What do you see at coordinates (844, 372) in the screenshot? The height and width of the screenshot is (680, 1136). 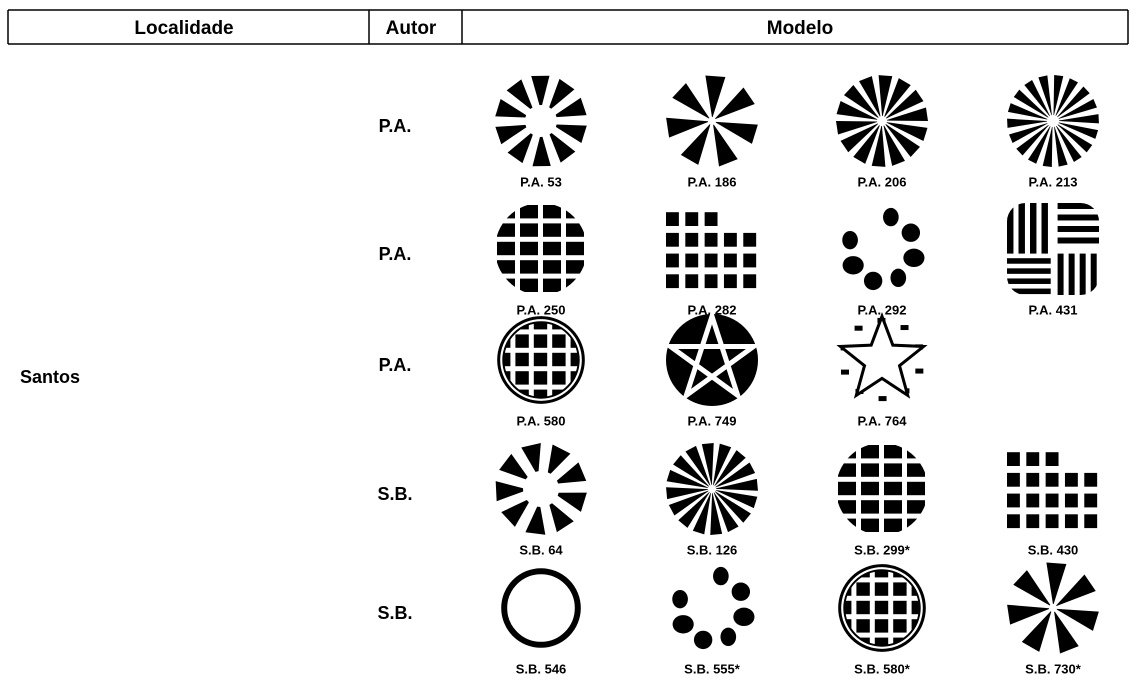 I see `fleck` at bounding box center [844, 372].